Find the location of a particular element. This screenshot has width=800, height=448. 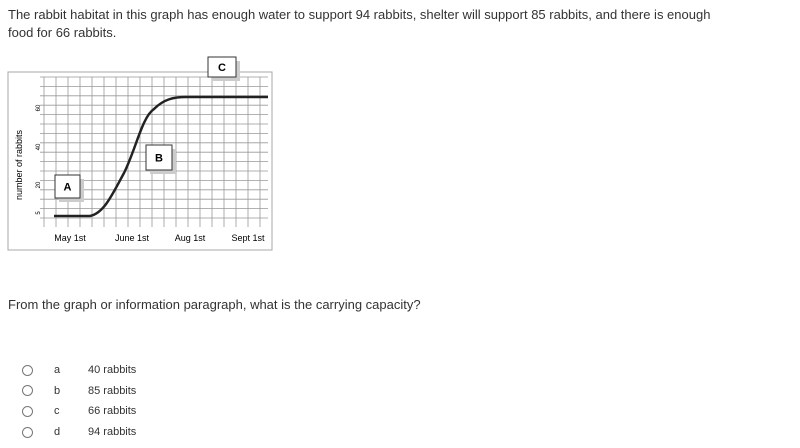

x-tick-label: Sept 1st is located at coordinates (248, 238).